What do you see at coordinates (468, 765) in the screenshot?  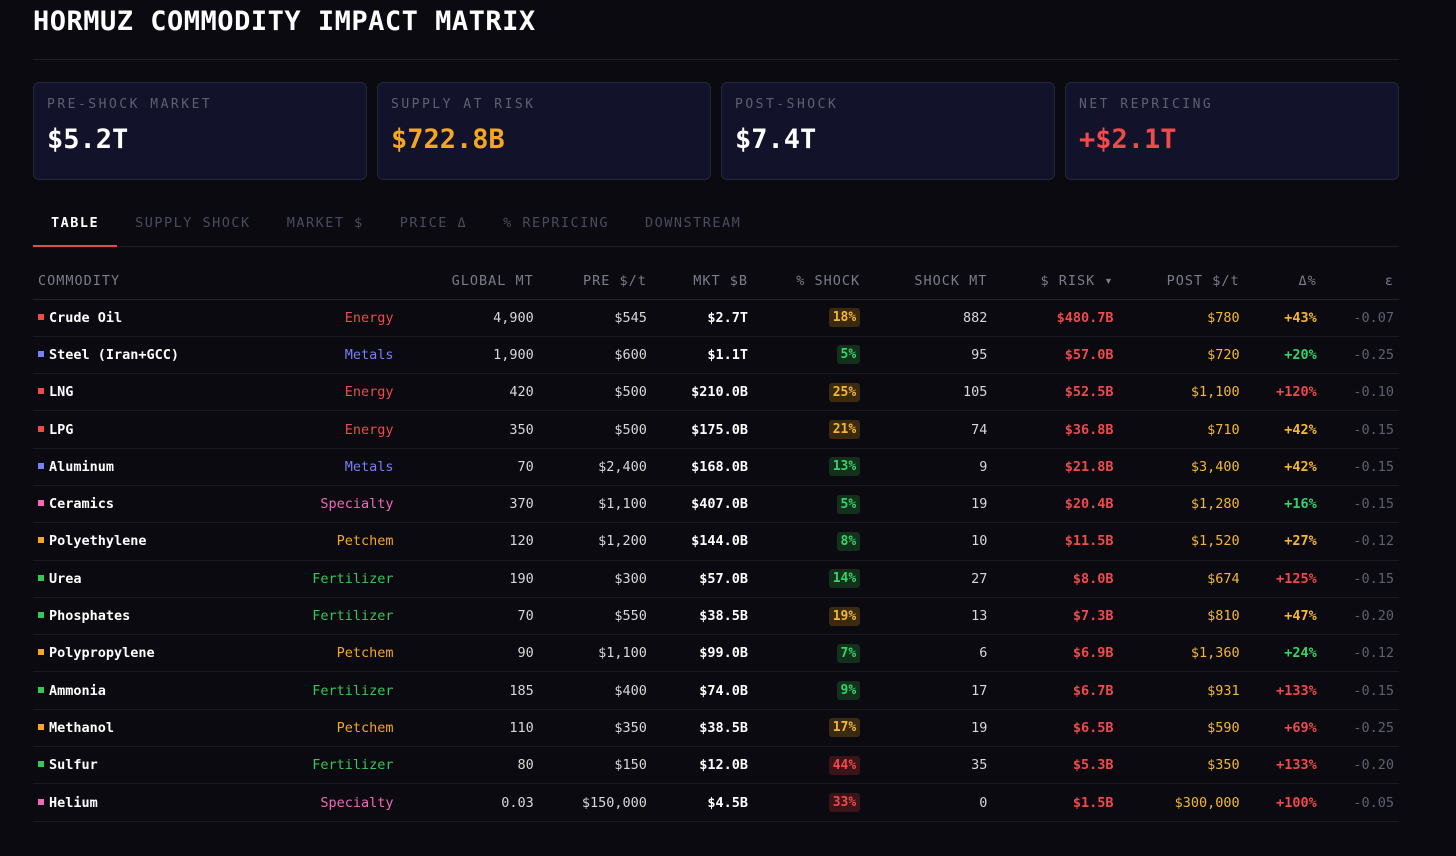 I see `global-mt-cell: 80` at bounding box center [468, 765].